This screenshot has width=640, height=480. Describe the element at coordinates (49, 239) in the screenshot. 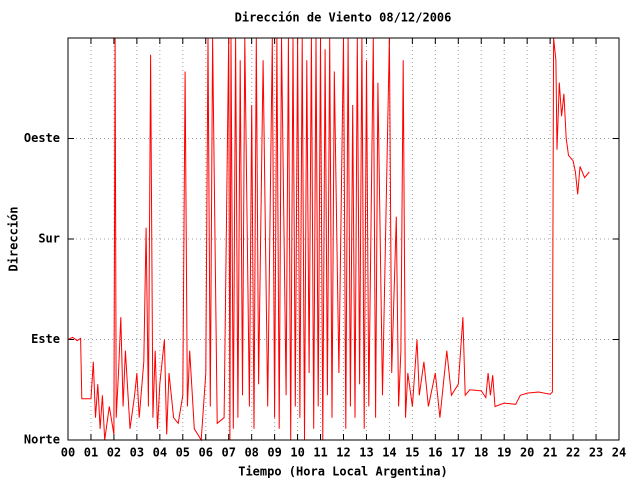

I see `y-tick-label: Sur` at that location.